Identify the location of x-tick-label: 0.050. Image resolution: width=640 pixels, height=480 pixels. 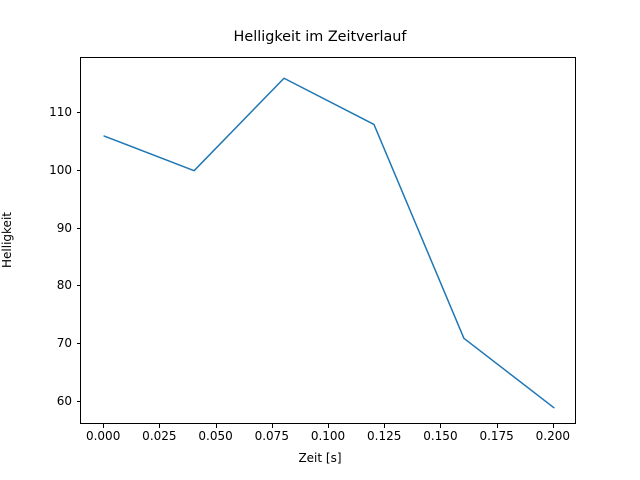
(215, 436).